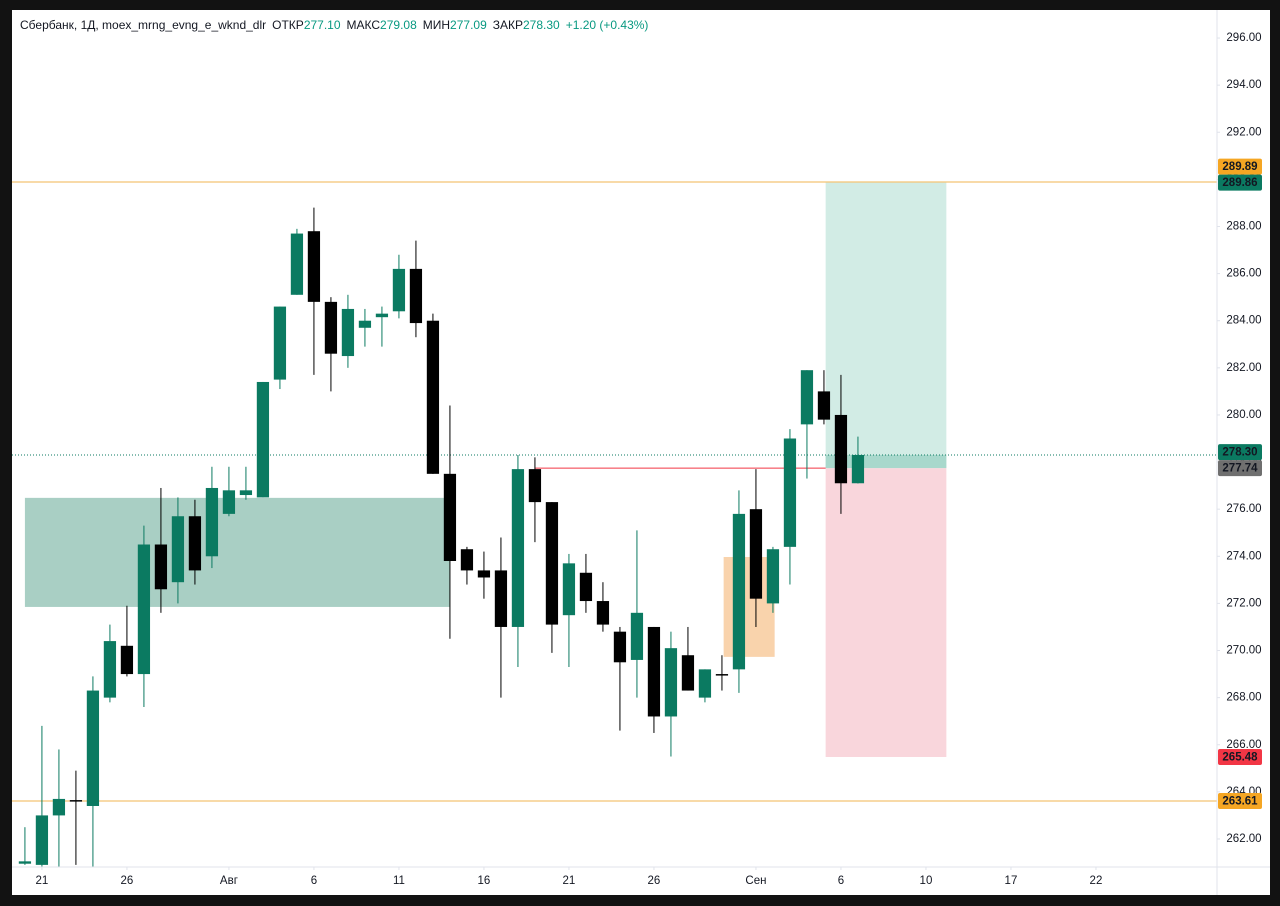 The height and width of the screenshot is (906, 1280). I want to click on x-tick-label: 6, so click(841, 881).